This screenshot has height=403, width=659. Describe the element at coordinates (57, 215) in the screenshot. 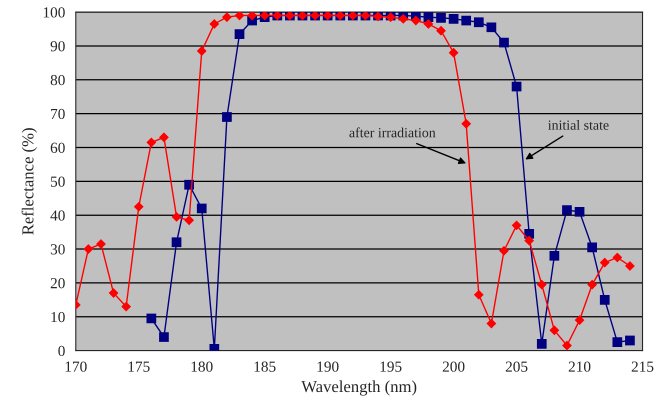

I see `y-tick-label: 40` at that location.